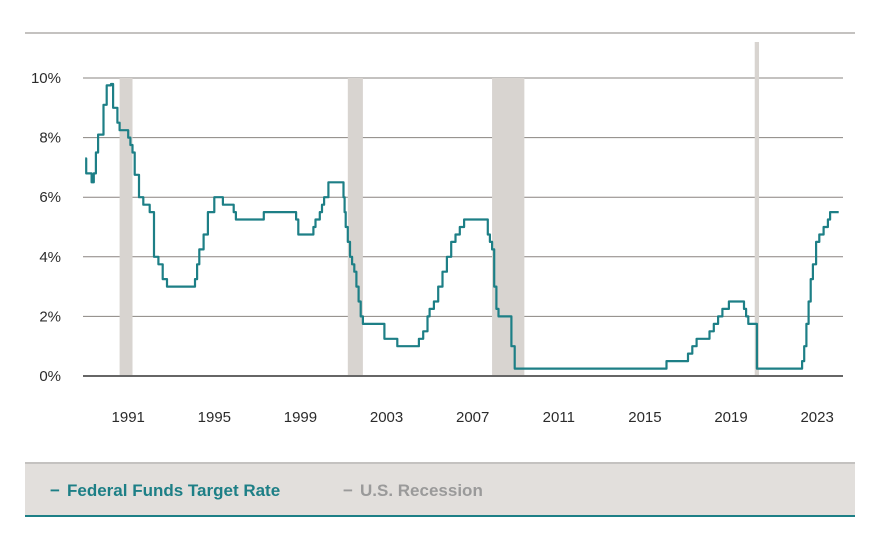 The height and width of the screenshot is (550, 880). Describe the element at coordinates (816, 417) in the screenshot. I see `x-tick-label: 2023` at that location.